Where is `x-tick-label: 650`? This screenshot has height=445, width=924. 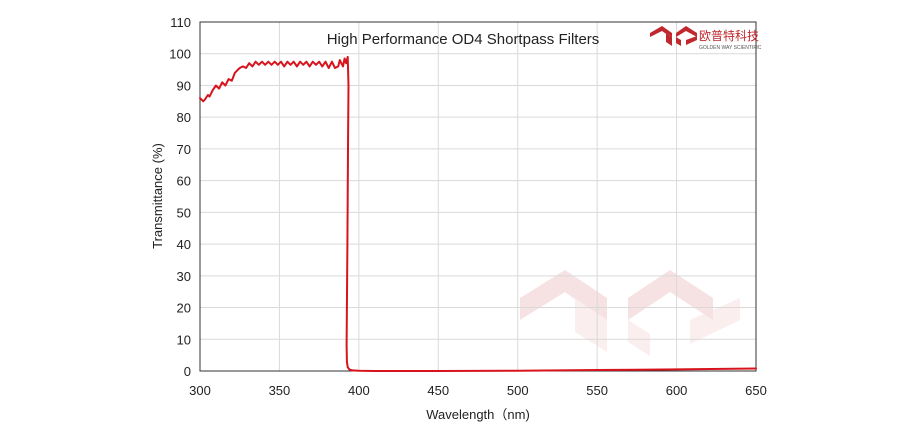
x-tick-label: 650 is located at coordinates (756, 390).